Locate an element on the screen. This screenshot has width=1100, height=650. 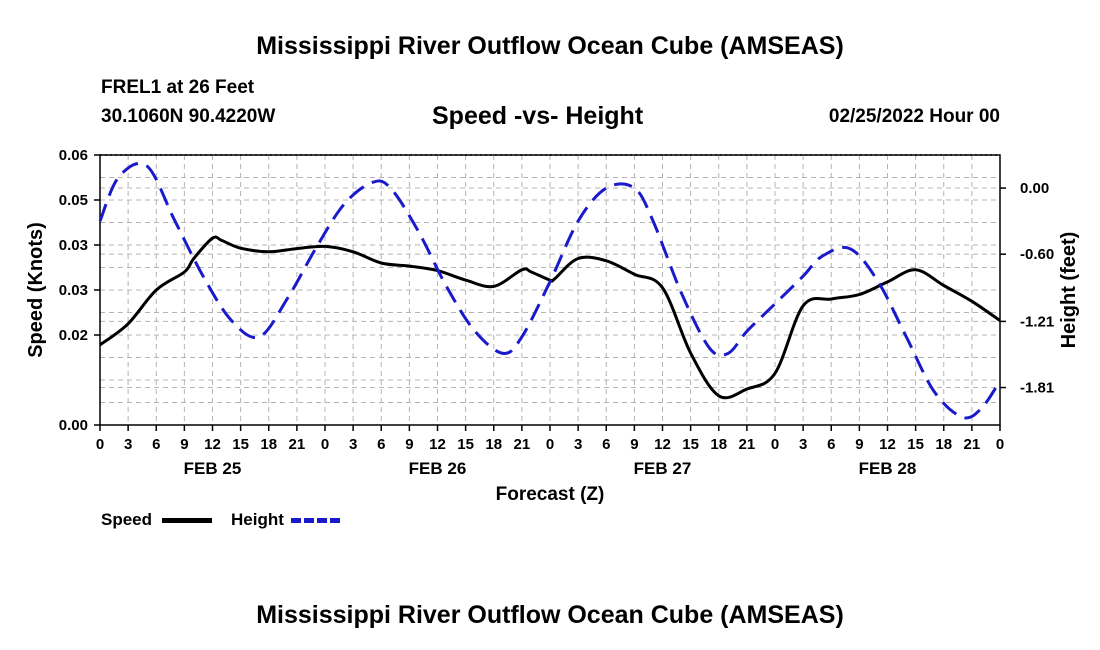
chart-title: Speed -vs- Height is located at coordinates (538, 116).